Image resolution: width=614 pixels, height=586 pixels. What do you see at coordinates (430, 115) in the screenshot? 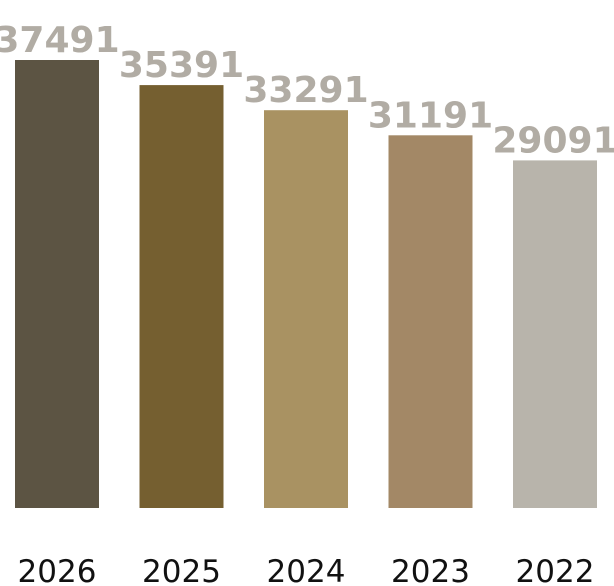
I see `value-label-2023: 31191` at bounding box center [430, 115].